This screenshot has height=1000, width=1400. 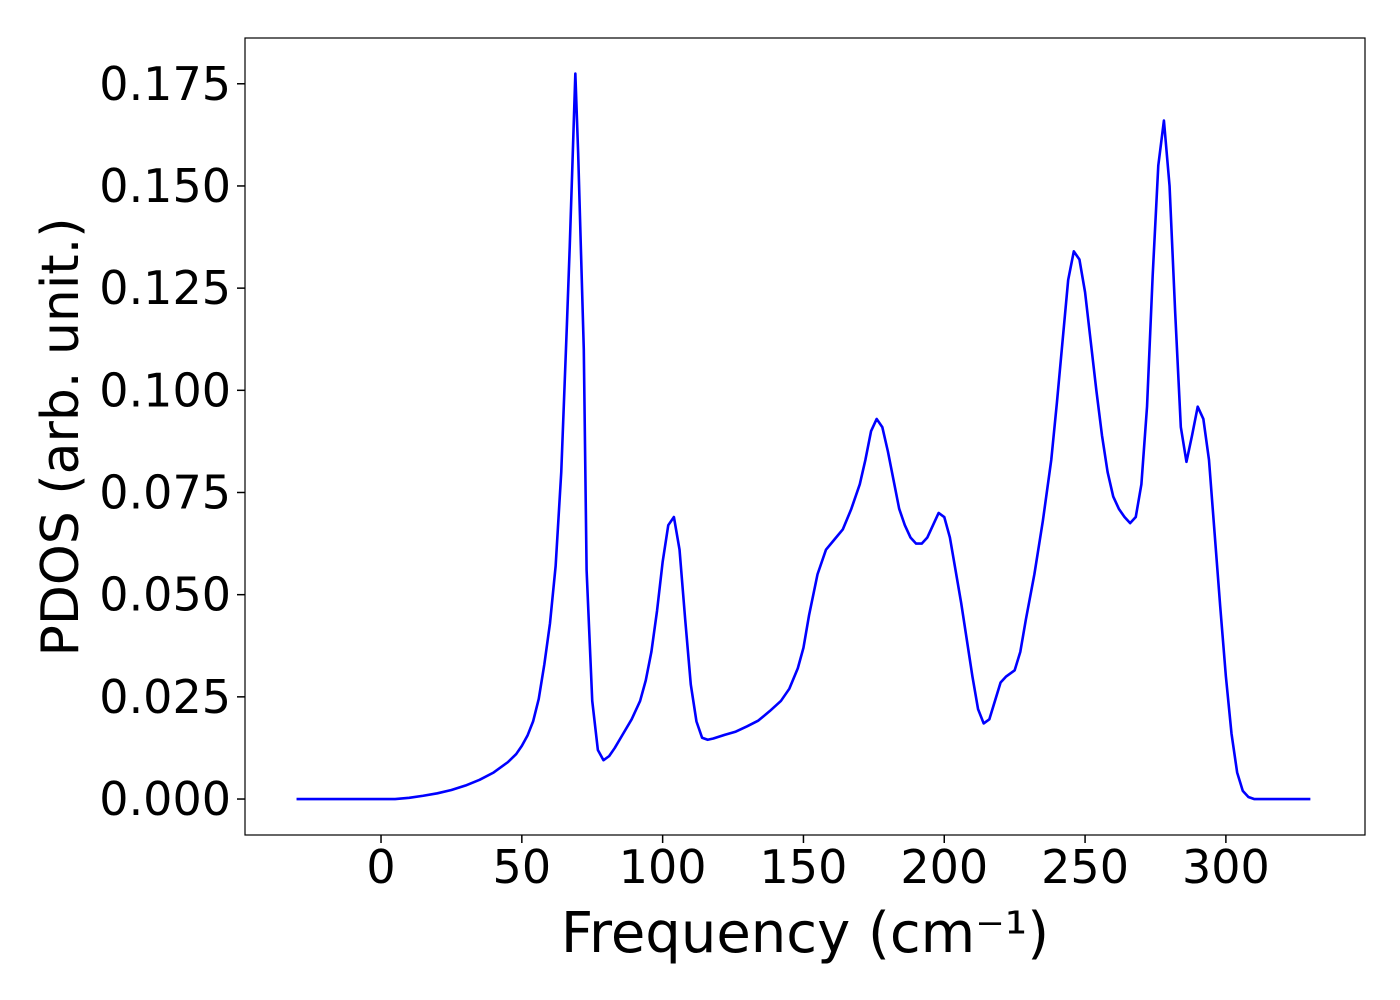 I want to click on y-tick-label: 0.025, so click(x=165, y=697).